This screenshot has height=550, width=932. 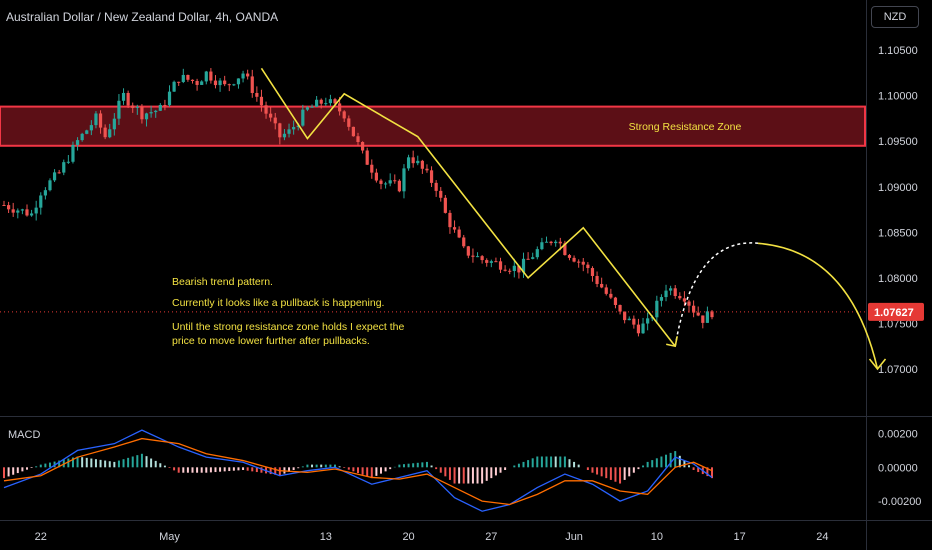 I want to click on last-price-label: 1.07627, so click(x=894, y=313).